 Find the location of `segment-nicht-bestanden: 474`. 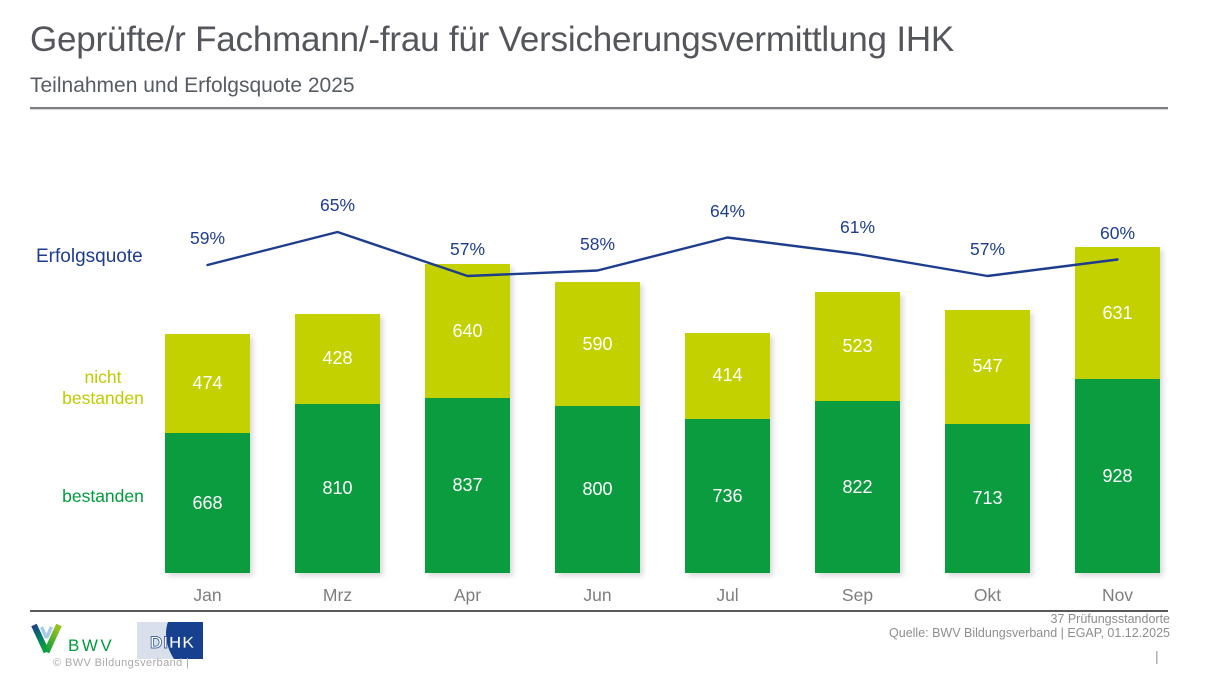

segment-nicht-bestanden: 474 is located at coordinates (207, 384).